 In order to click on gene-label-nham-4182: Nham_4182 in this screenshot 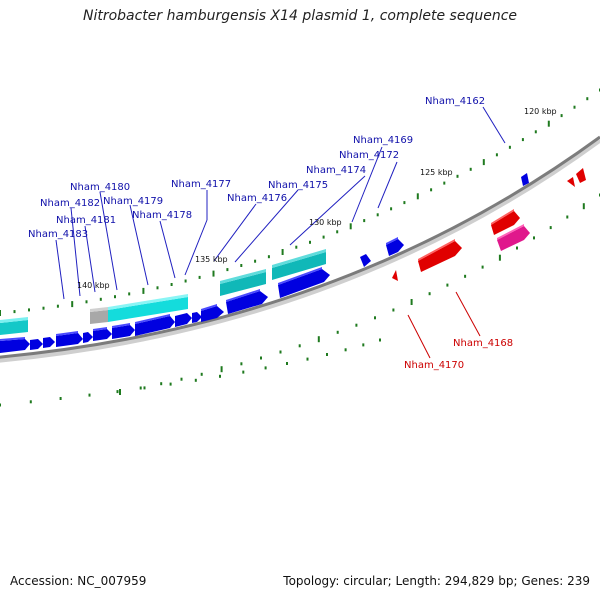, I will do `click(70, 203)`.